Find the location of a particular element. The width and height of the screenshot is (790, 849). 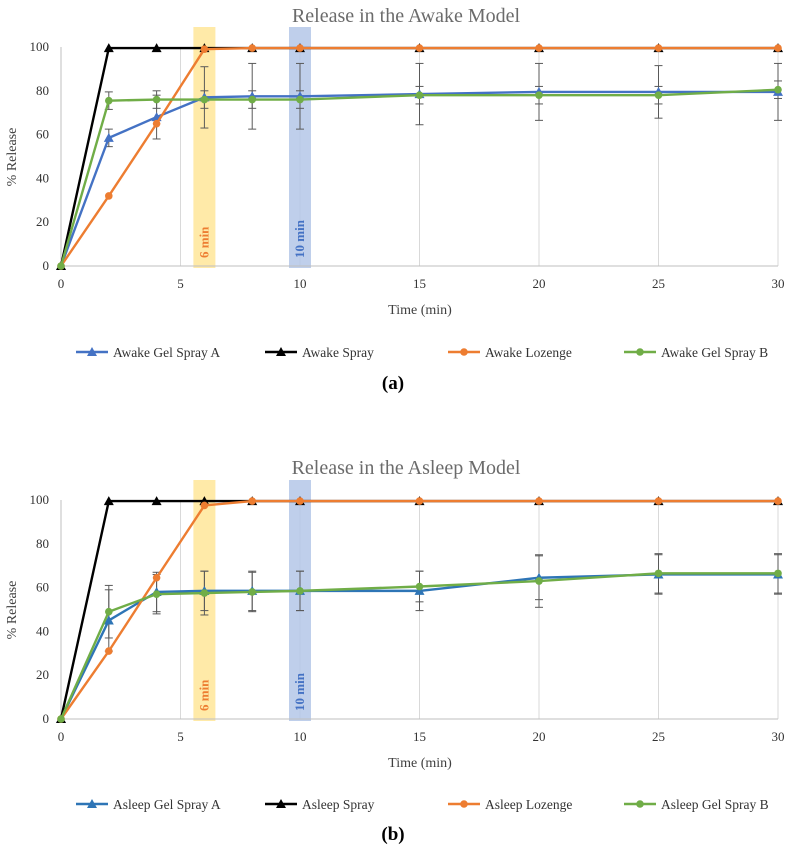

legend-label: Awake Gel Spray A is located at coordinates (166, 352).